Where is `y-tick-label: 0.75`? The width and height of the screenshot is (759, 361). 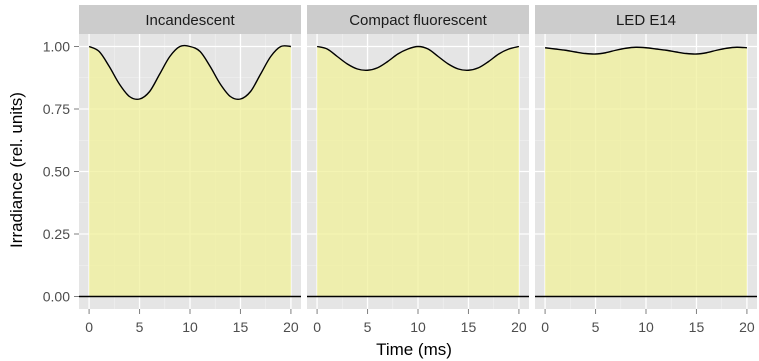
y-tick-label: 0.75 is located at coordinates (56, 109).